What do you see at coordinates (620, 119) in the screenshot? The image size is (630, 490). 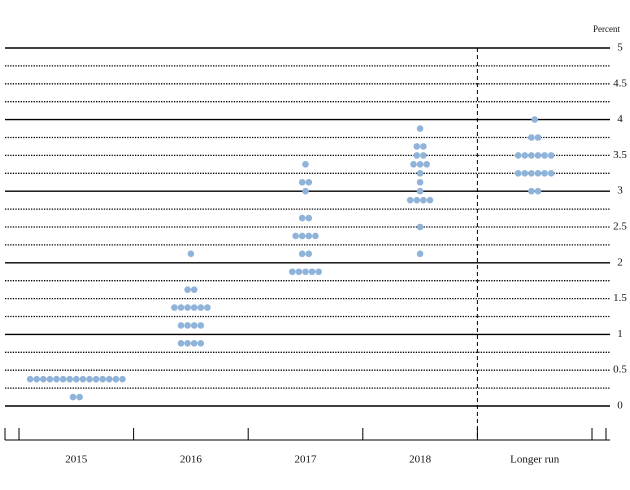 I see `y-tick-label: 4` at bounding box center [620, 119].